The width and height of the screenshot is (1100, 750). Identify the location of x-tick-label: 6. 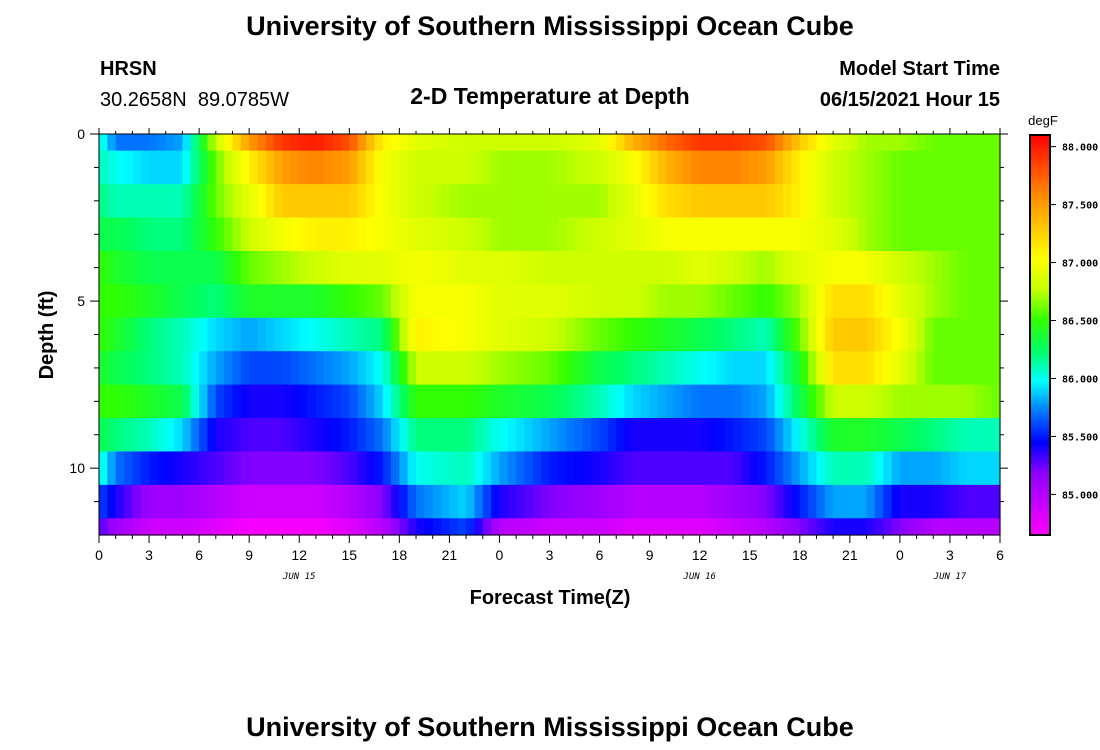
(600, 555).